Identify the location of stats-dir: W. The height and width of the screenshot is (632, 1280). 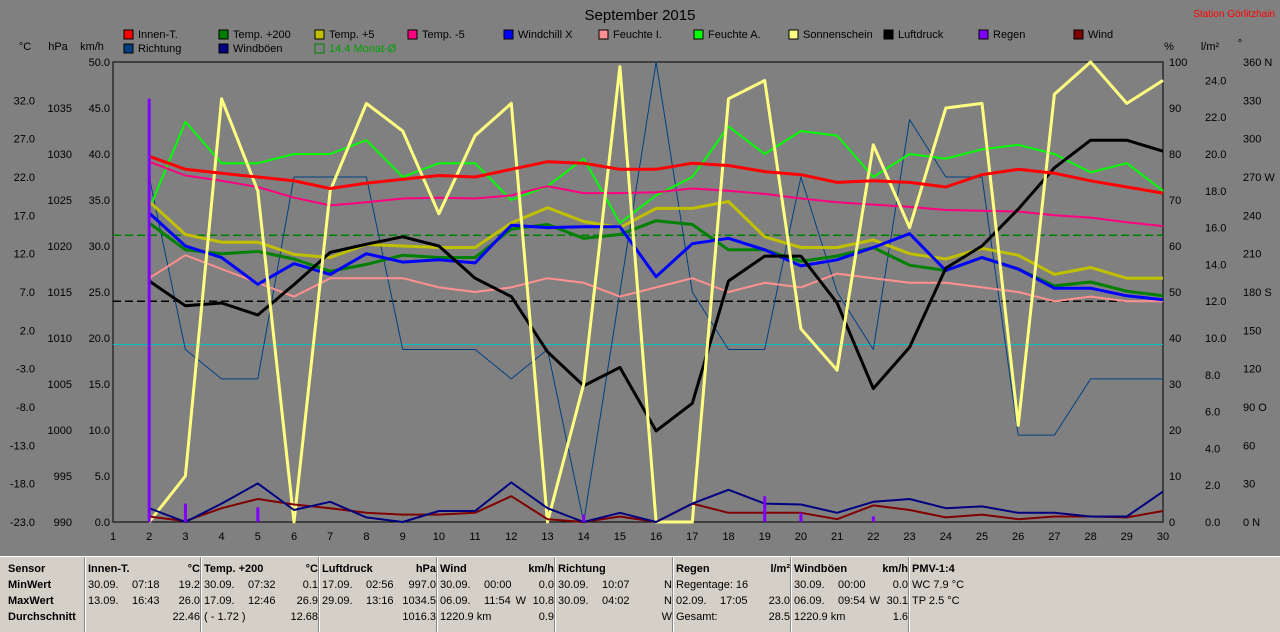
(874, 601).